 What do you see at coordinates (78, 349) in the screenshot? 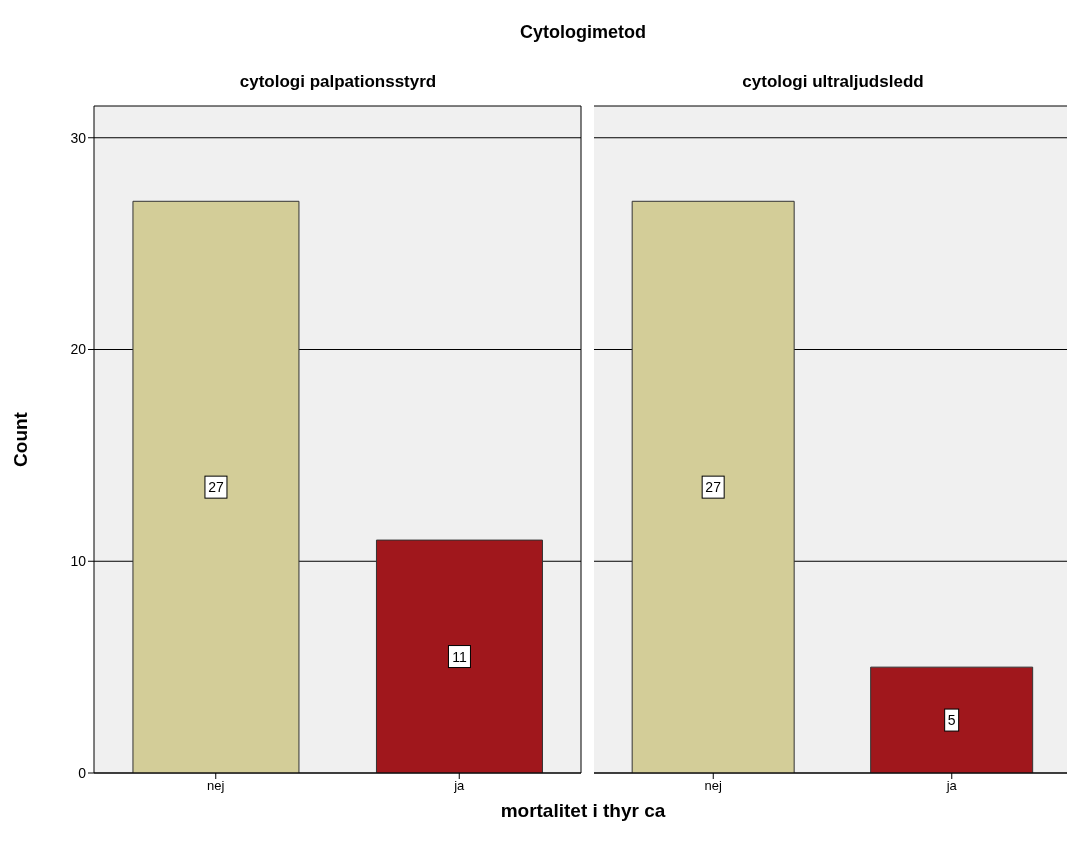
I see `y-tick-label: 20` at bounding box center [78, 349].